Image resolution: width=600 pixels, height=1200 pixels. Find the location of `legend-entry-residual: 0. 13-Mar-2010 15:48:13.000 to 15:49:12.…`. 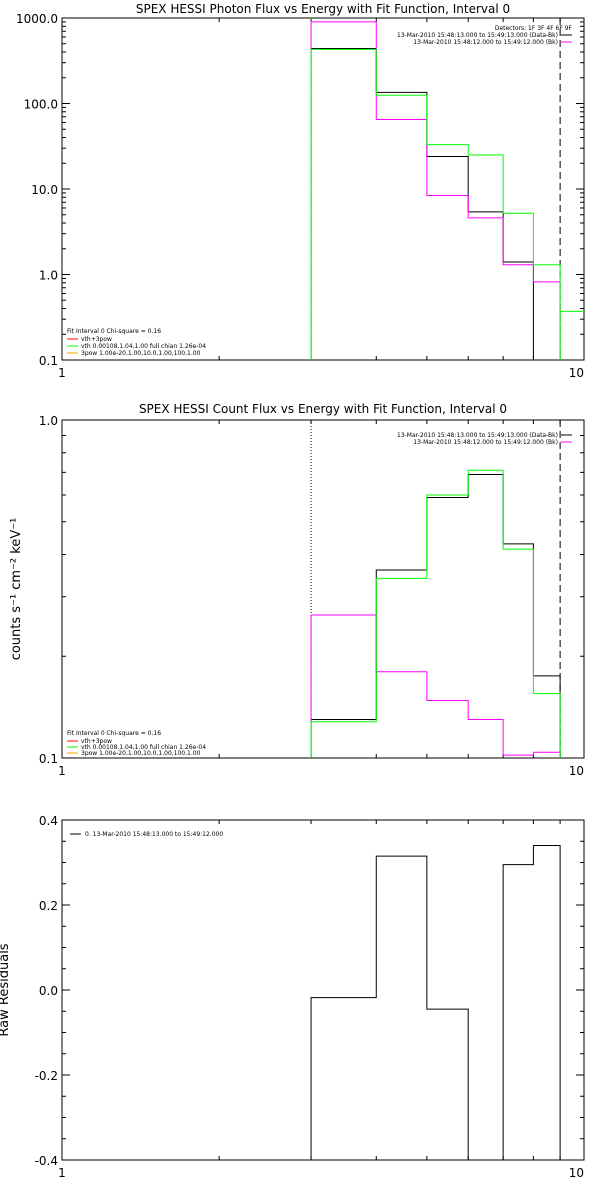

legend-entry-residual: 0. 13-Mar-2010 15:48:13.000 to 15:49:12.… is located at coordinates (154, 834).